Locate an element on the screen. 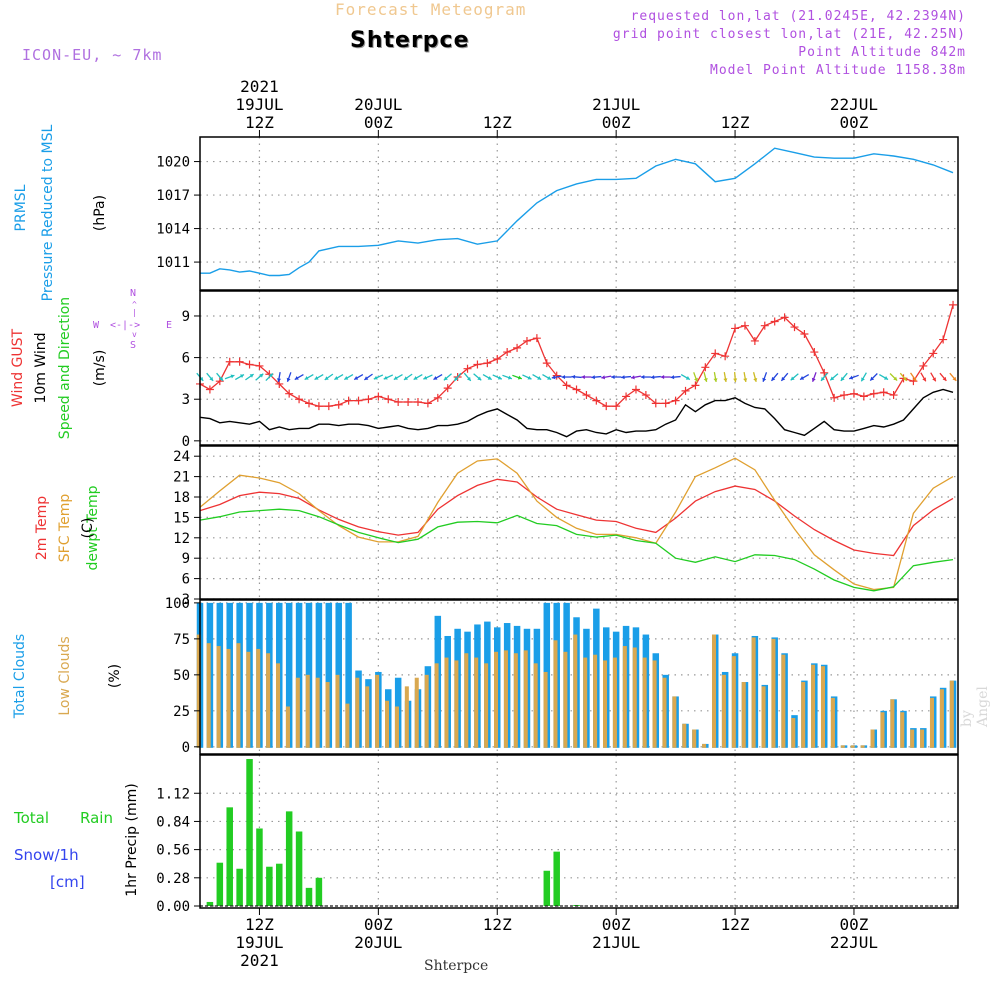 The image size is (1000, 1000). sfc-temp-line is located at coordinates (576, 524).